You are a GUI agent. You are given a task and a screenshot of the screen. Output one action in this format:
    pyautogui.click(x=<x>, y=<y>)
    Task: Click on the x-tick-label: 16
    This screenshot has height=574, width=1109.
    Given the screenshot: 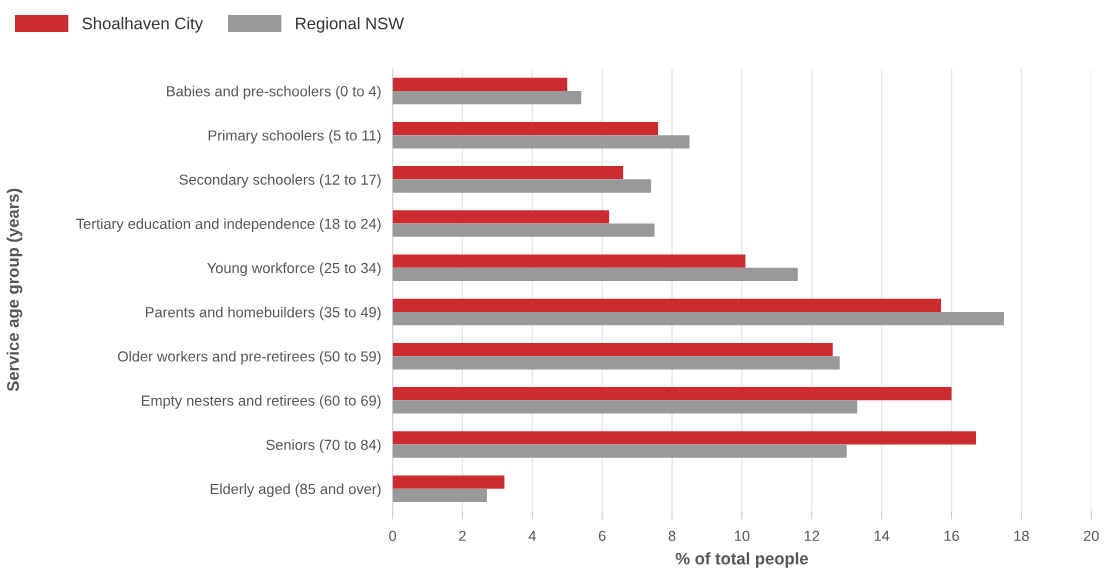 What is the action you would take?
    pyautogui.click(x=951, y=536)
    